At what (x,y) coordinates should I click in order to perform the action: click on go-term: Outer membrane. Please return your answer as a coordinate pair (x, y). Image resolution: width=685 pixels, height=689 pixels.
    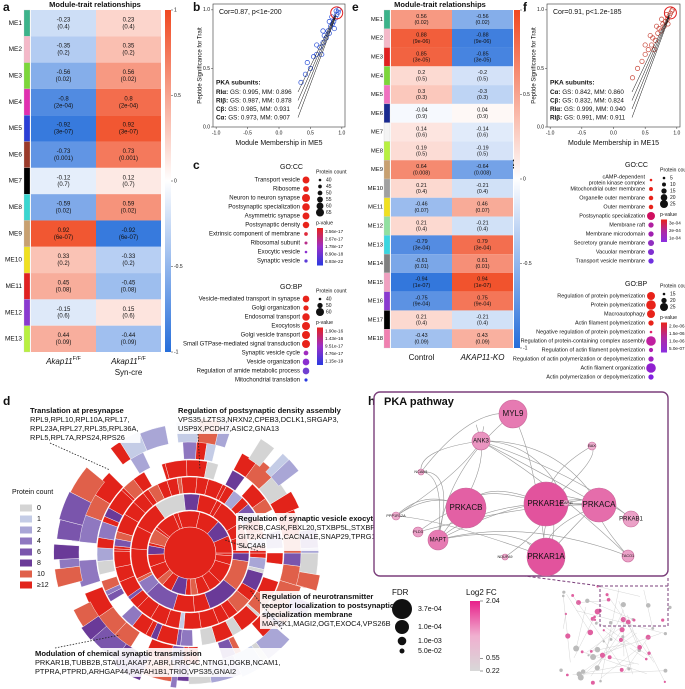
    Looking at the image, I should click on (624, 207).